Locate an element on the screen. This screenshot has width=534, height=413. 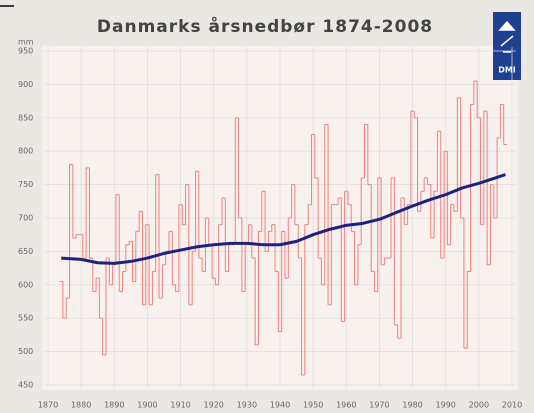
x-tick-label: 2010 is located at coordinates (512, 405).